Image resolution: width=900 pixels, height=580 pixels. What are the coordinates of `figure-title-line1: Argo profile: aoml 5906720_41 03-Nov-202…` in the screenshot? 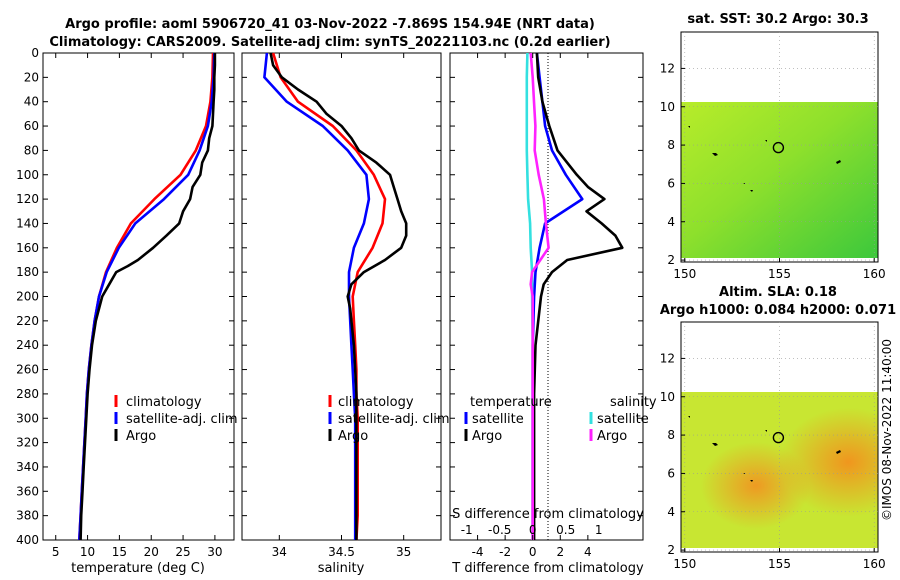 It's located at (330, 24).